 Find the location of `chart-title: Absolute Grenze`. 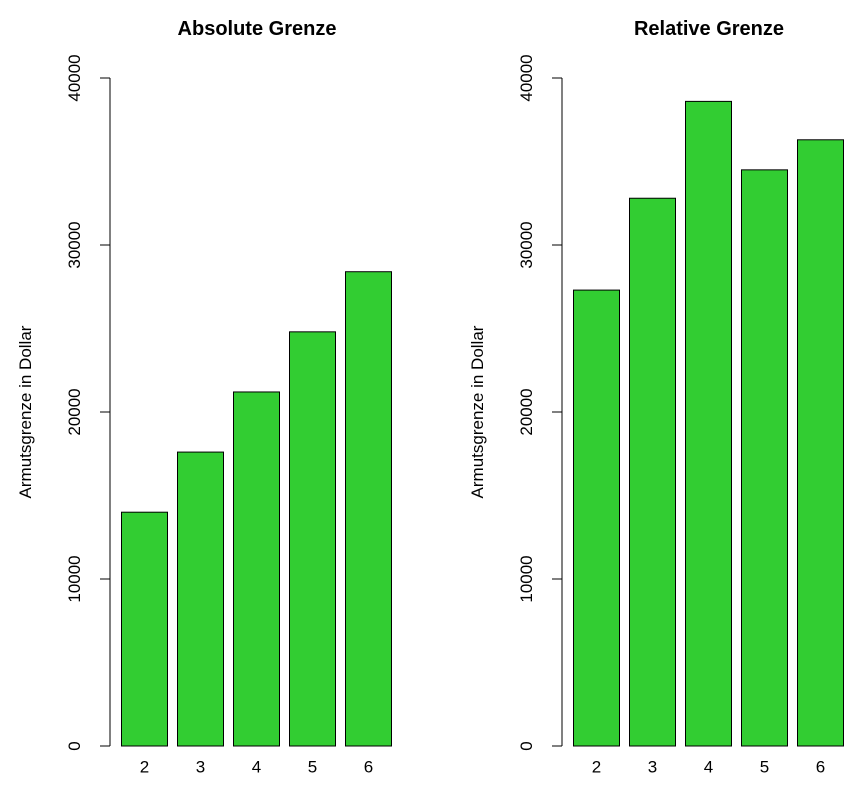

chart-title: Absolute Grenze is located at coordinates (257, 29).